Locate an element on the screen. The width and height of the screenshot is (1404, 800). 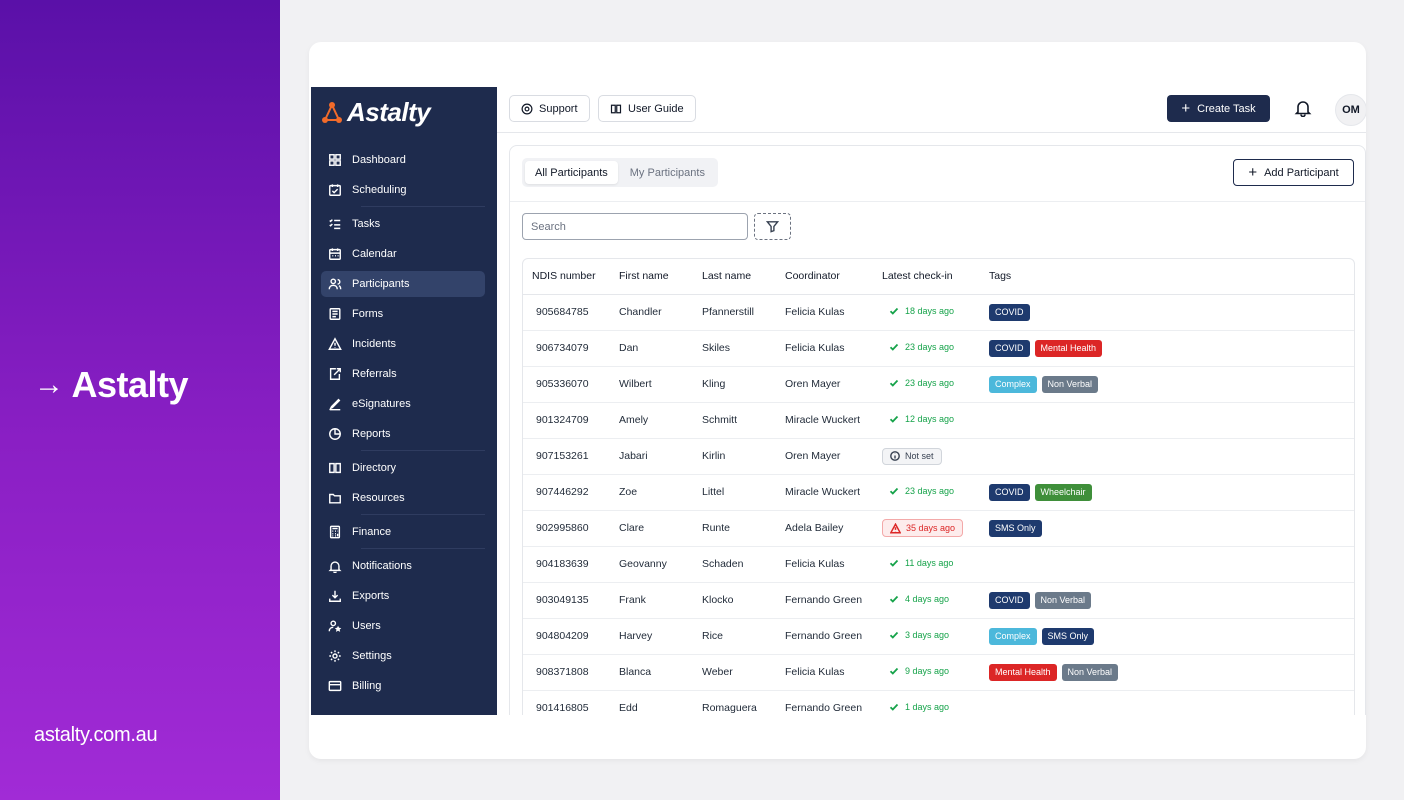
sidebar-item-resources: Resources is located at coordinates (403, 498).